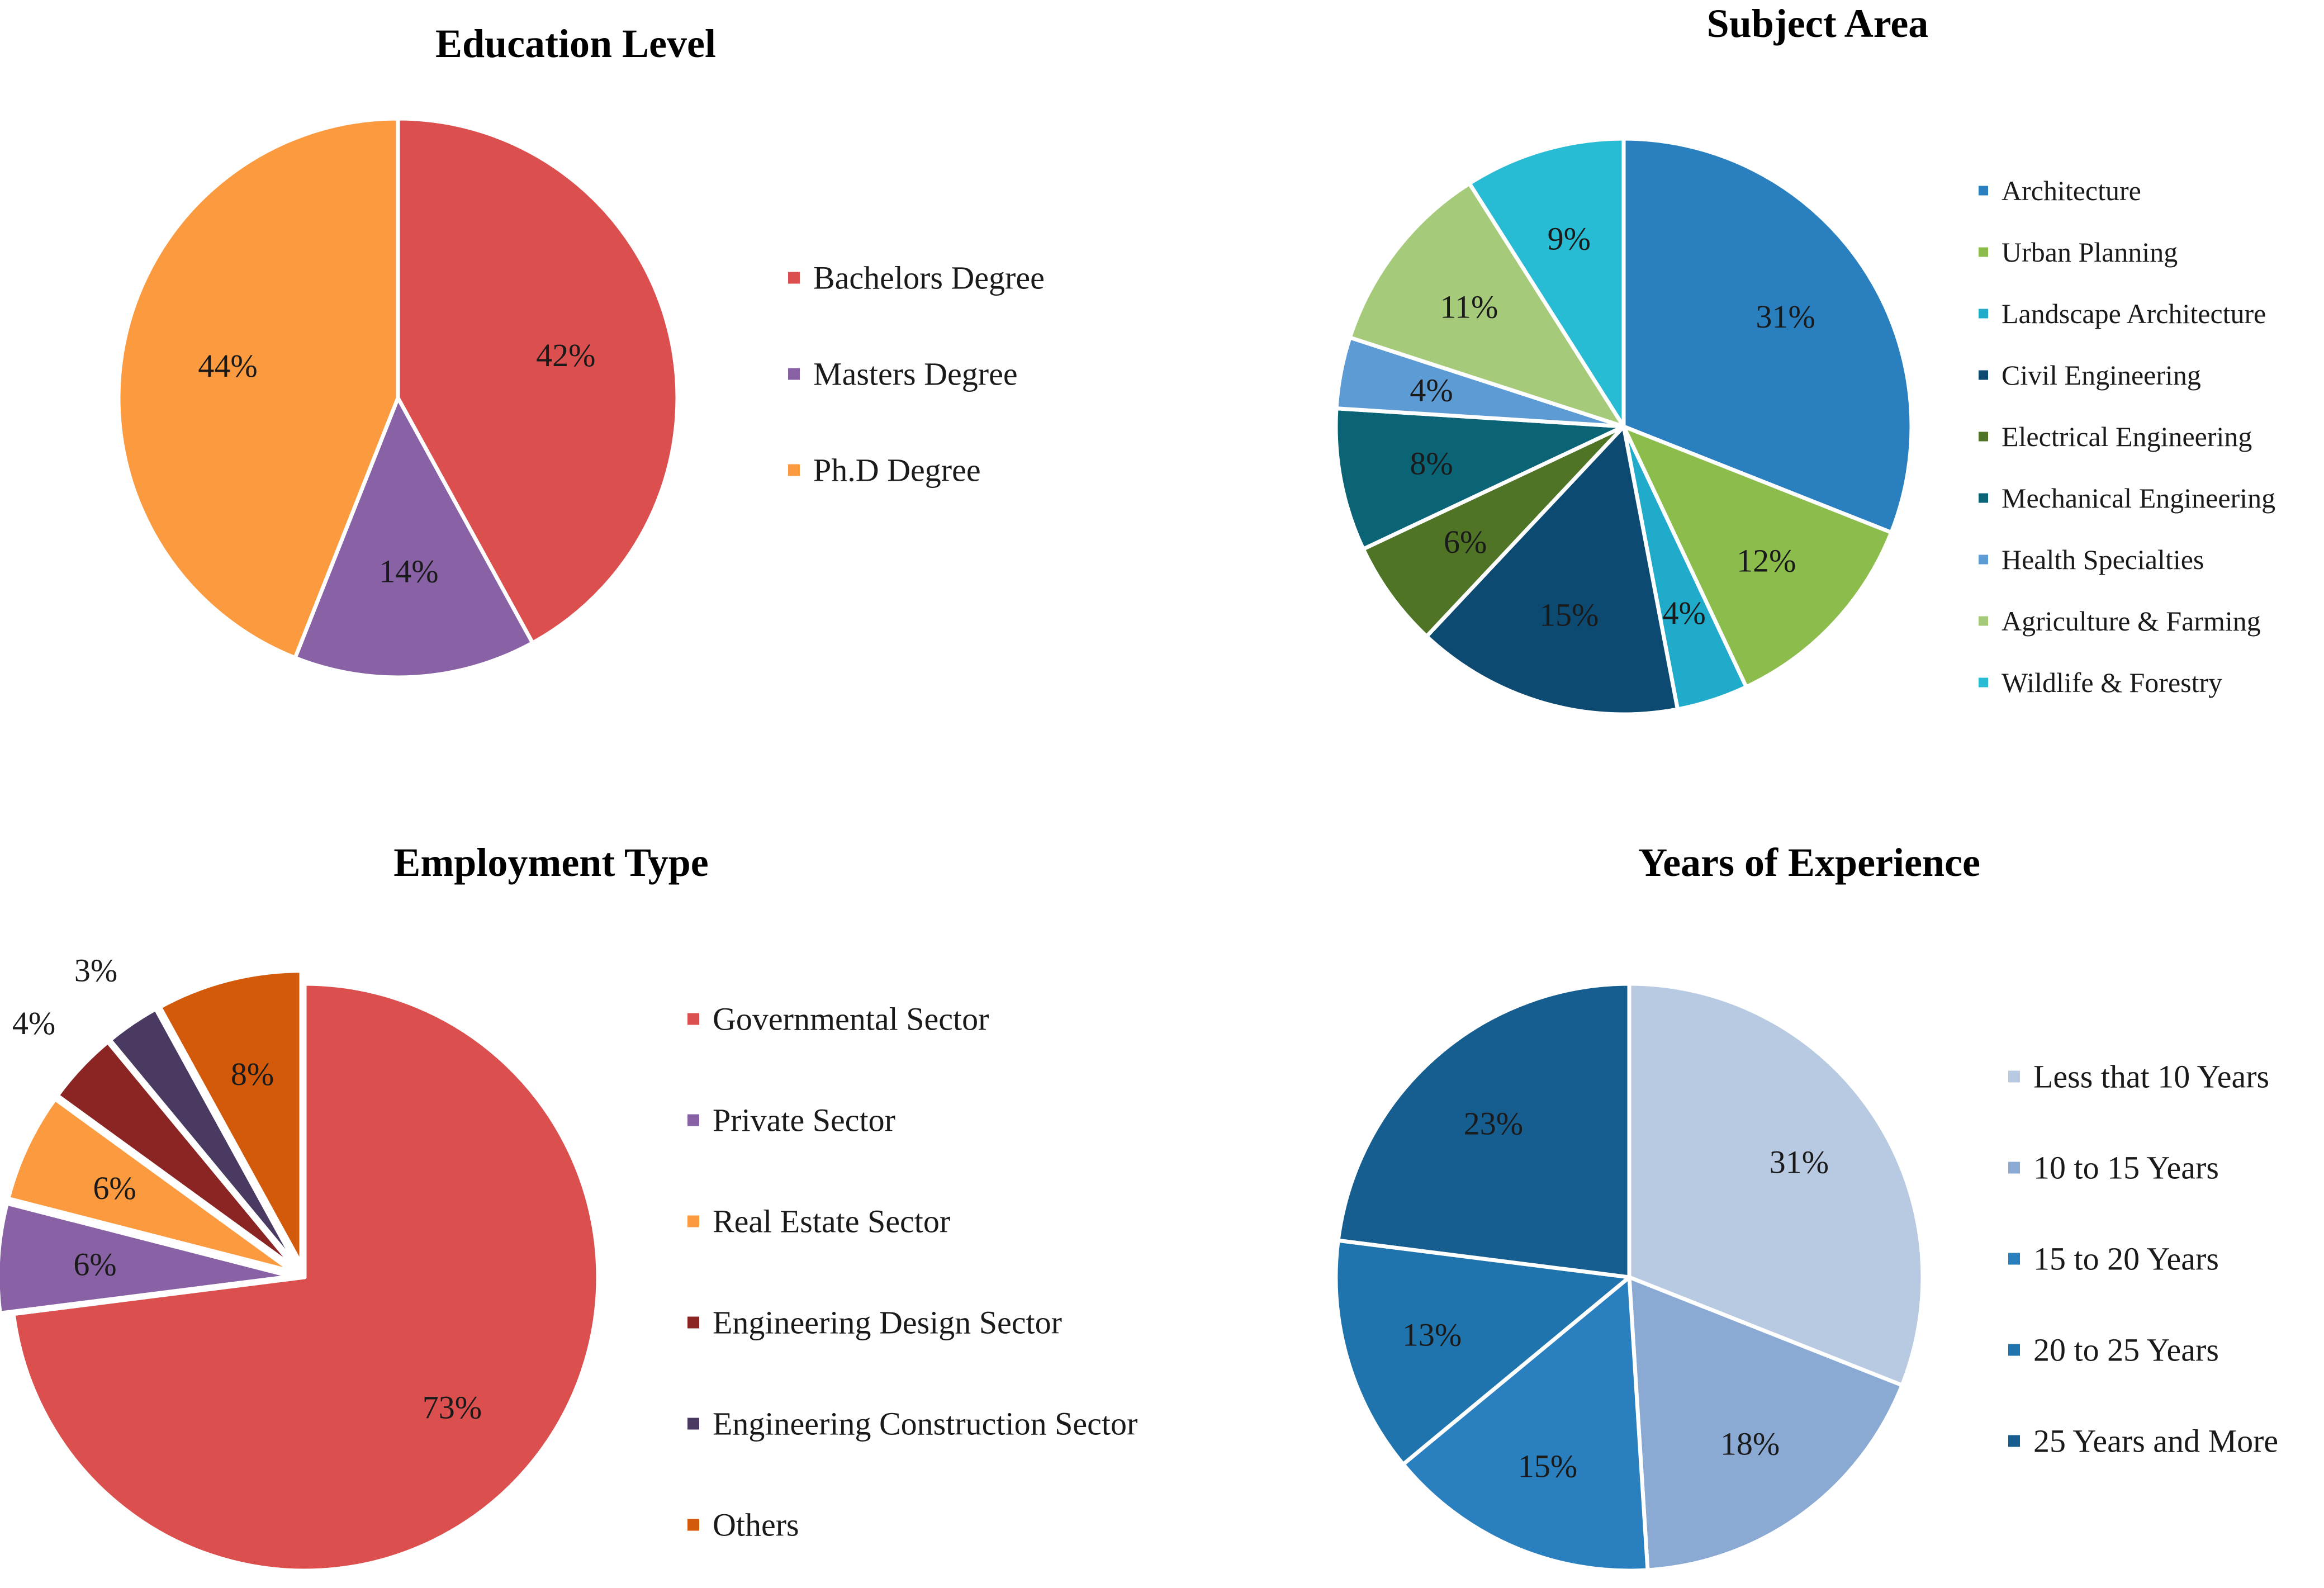 The width and height of the screenshot is (2324, 1588). What do you see at coordinates (1493, 1123) in the screenshot?
I see `data-label: 23%` at bounding box center [1493, 1123].